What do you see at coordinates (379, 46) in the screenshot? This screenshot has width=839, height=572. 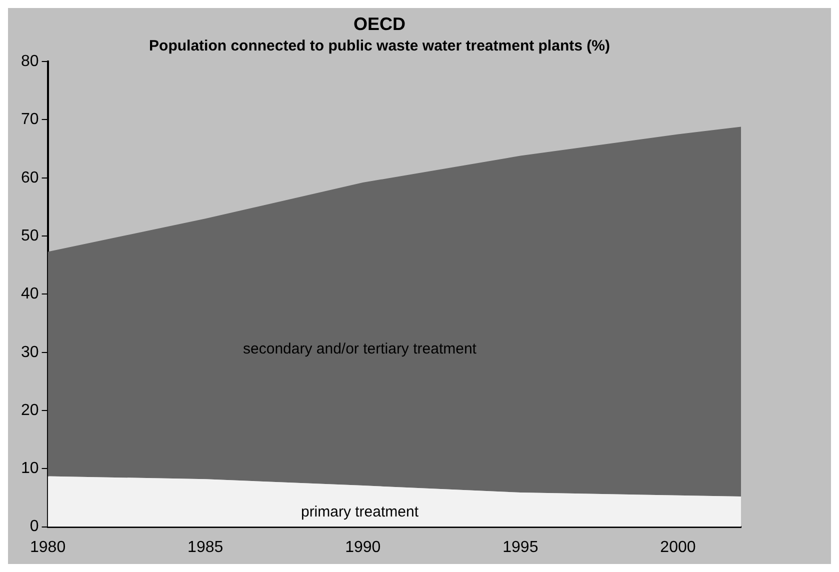 I see `chart-subtitle: Population connected to public waste water treatment plants (%)` at bounding box center [379, 46].